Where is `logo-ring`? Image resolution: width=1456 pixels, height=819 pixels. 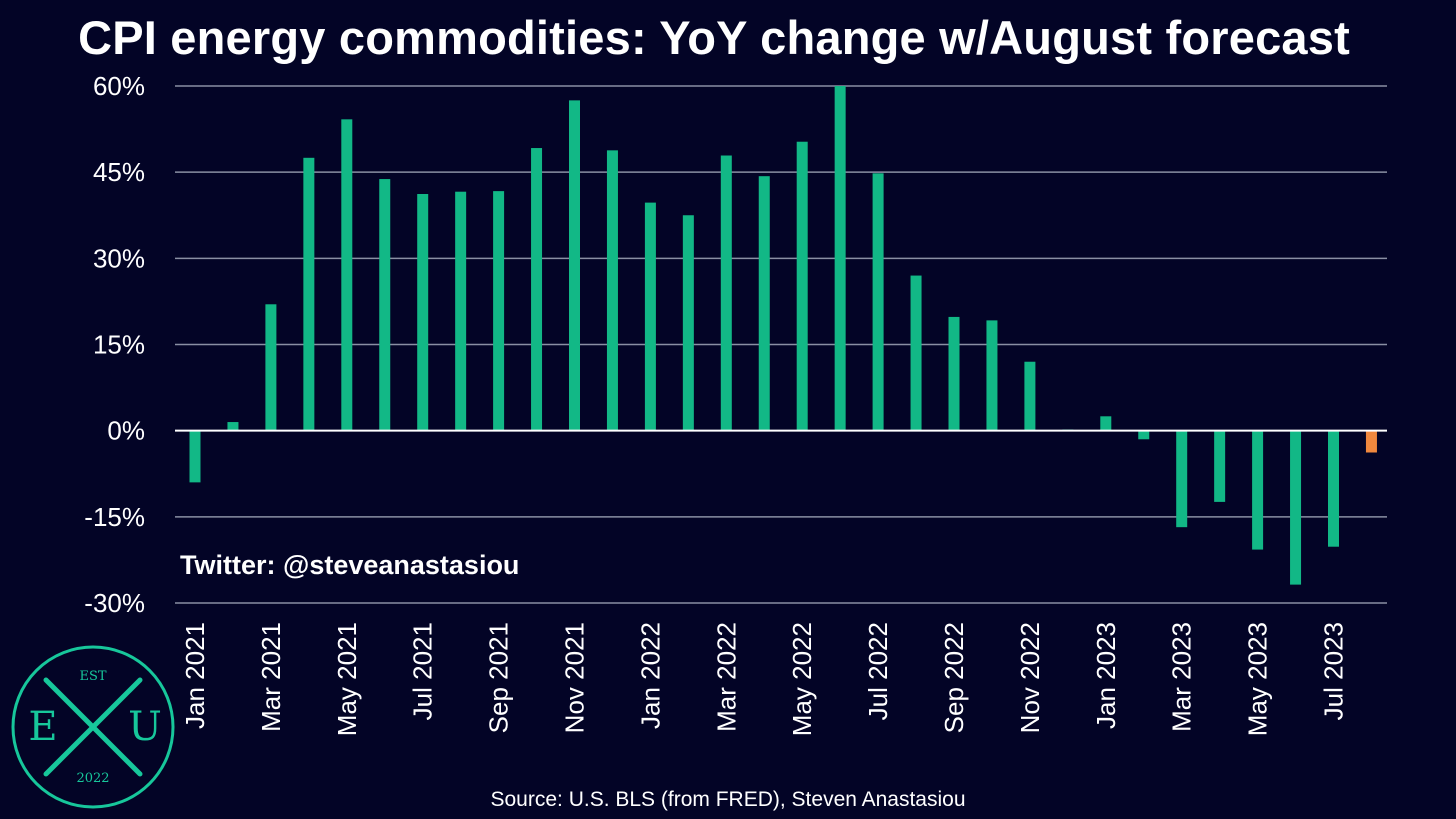 logo-ring is located at coordinates (93, 727).